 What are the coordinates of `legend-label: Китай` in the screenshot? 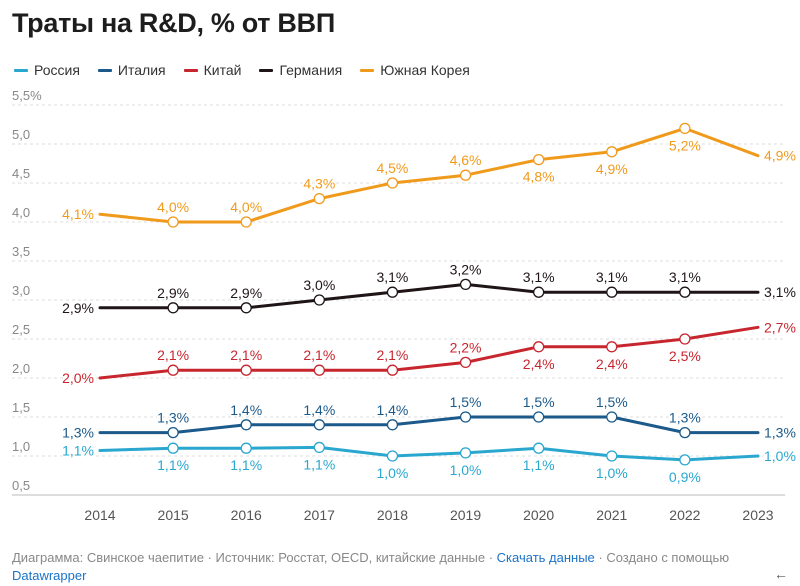 It's located at (222, 70).